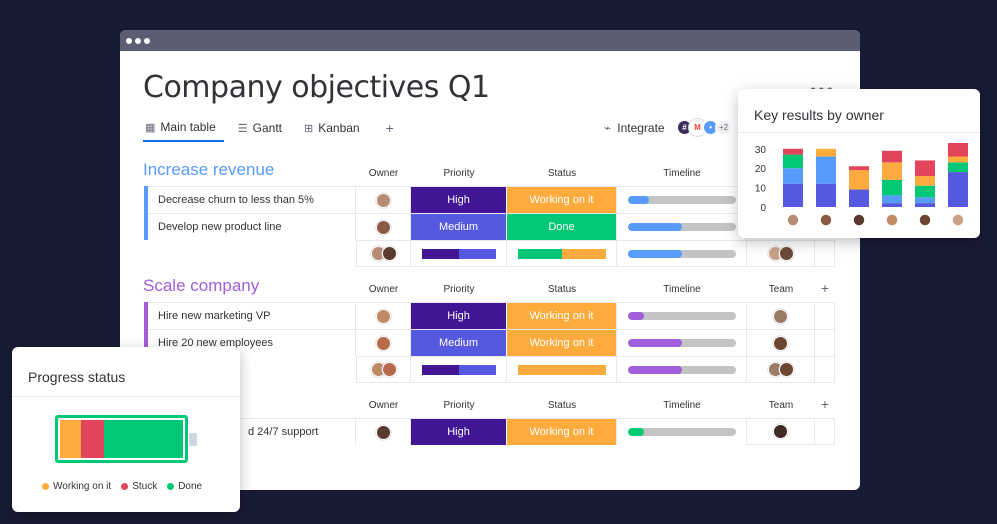 This screenshot has height=524, width=997. What do you see at coordinates (458, 253) in the screenshot?
I see `priority-distribution-bar` at bounding box center [458, 253].